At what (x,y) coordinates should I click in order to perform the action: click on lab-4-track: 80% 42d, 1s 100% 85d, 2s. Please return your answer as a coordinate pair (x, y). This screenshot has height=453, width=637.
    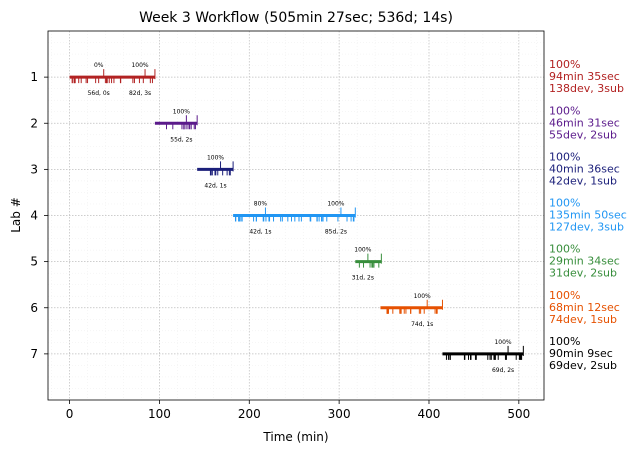
    Looking at the image, I should click on (294, 218).